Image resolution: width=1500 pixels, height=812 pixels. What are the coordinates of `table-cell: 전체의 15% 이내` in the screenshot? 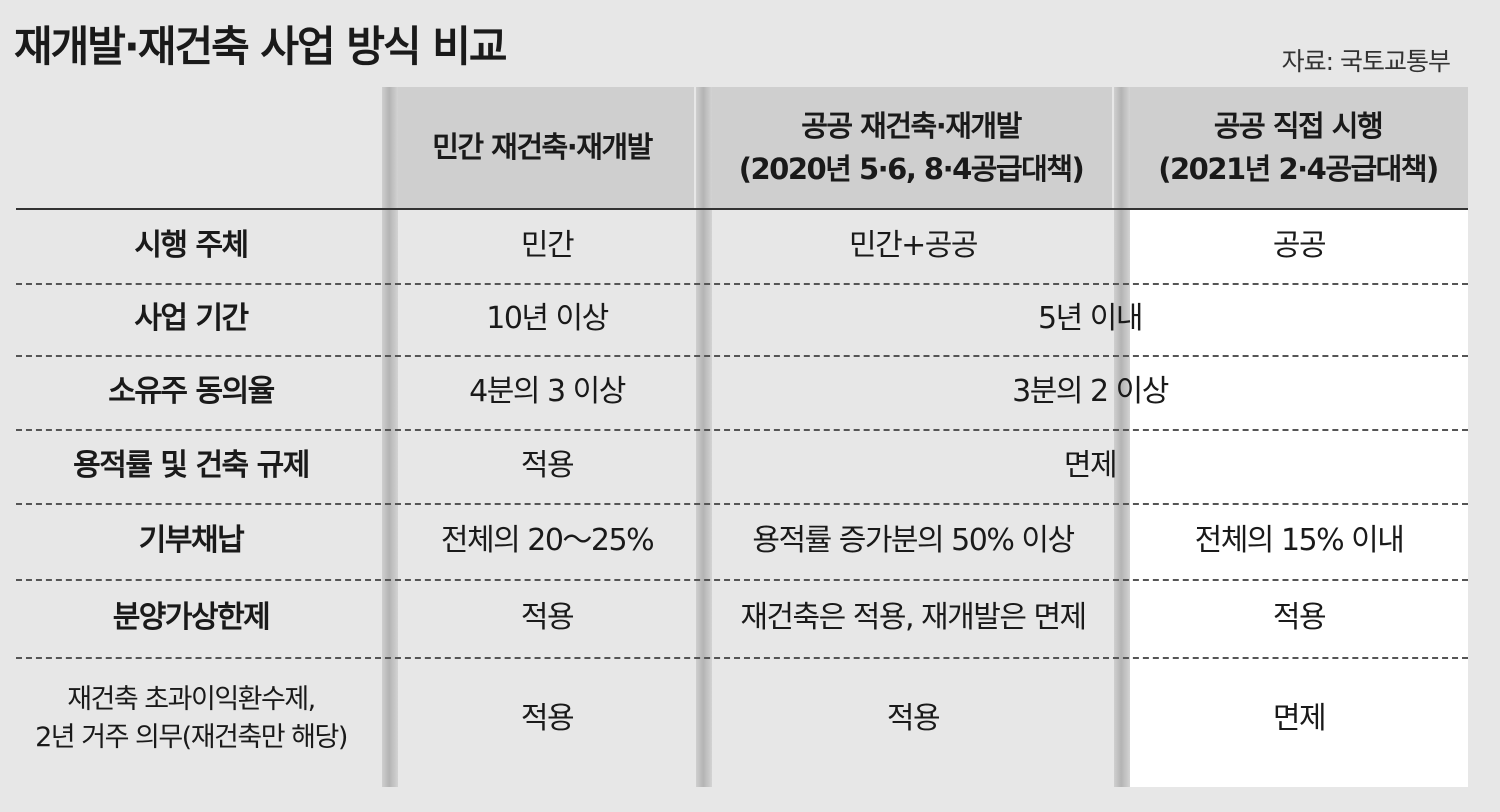 It's located at (1299, 541).